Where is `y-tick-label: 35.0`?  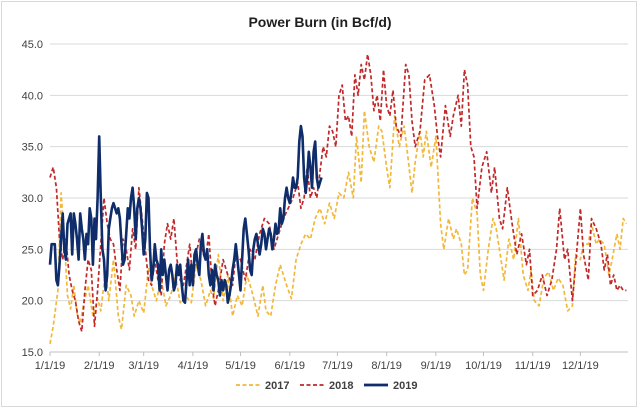
y-tick-label: 35.0 is located at coordinates (32, 148).